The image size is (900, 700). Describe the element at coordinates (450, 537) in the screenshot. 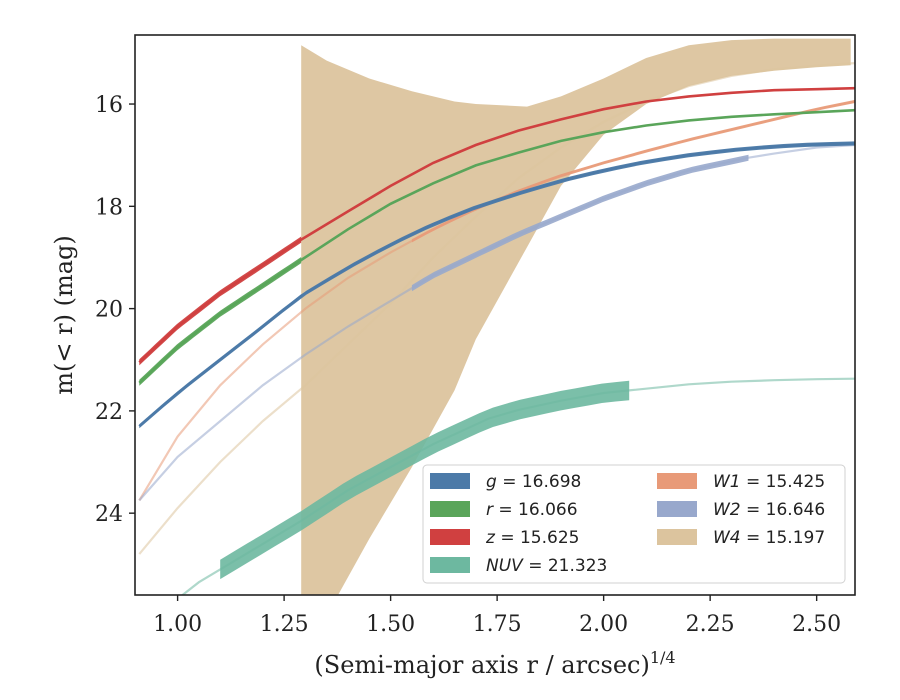

I see `legend-swatch-z` at that location.